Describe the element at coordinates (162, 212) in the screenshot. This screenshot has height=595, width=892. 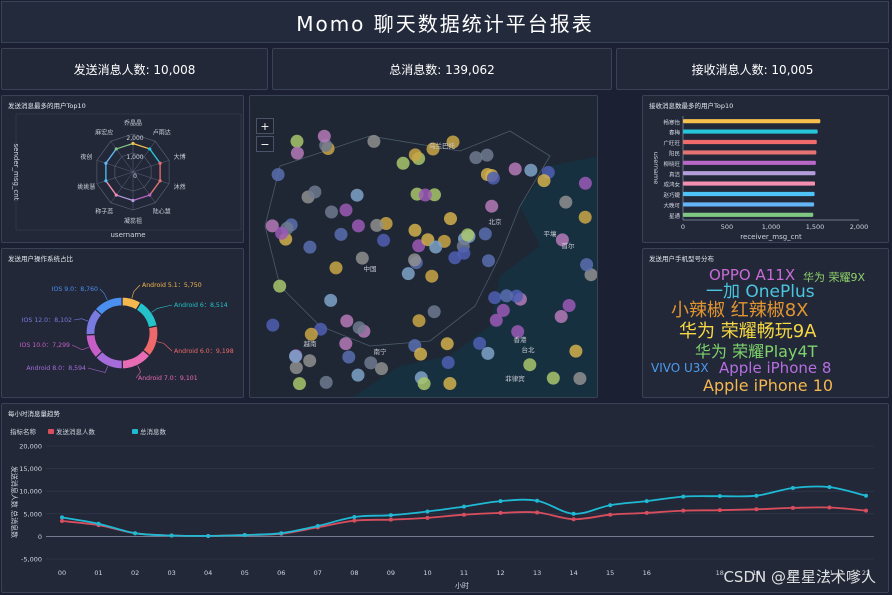
I see `radar-indicator-label: 陆心慧` at that location.